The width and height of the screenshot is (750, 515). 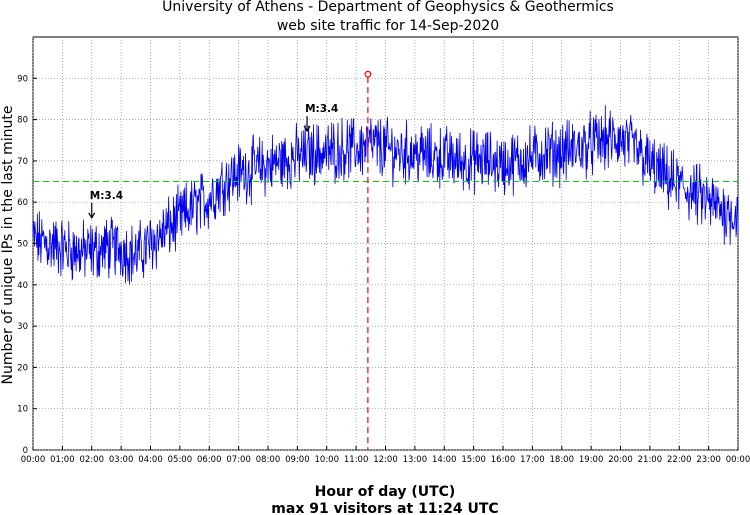 What do you see at coordinates (327, 460) in the screenshot?
I see `x-tick-label: 10:00` at bounding box center [327, 460].